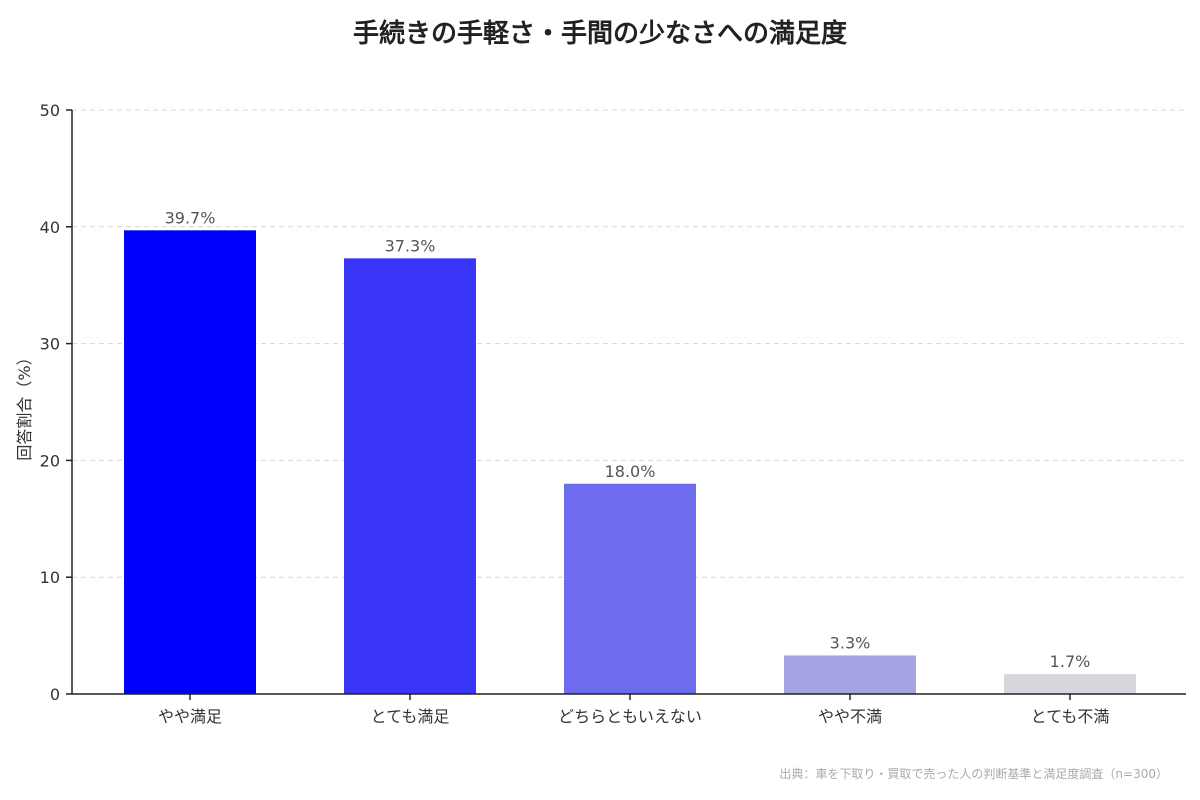 The image size is (1200, 800). I want to click on y-tick-label-4: 40, so click(50, 227).